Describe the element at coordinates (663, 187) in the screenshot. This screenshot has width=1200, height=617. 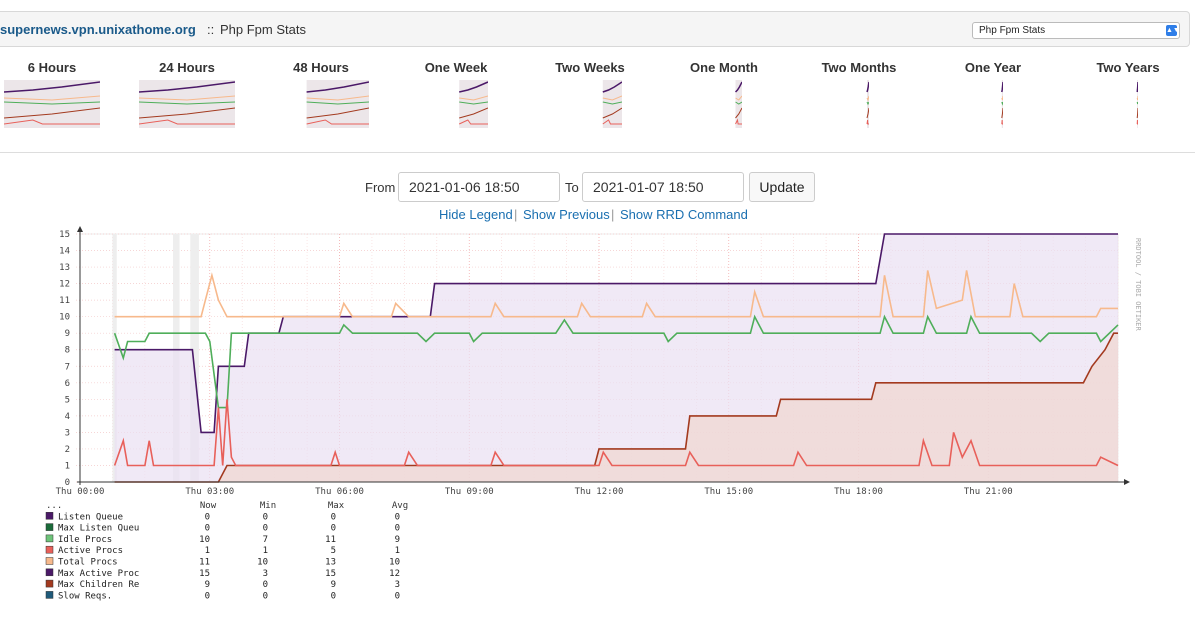
I see `to-date-input` at that location.